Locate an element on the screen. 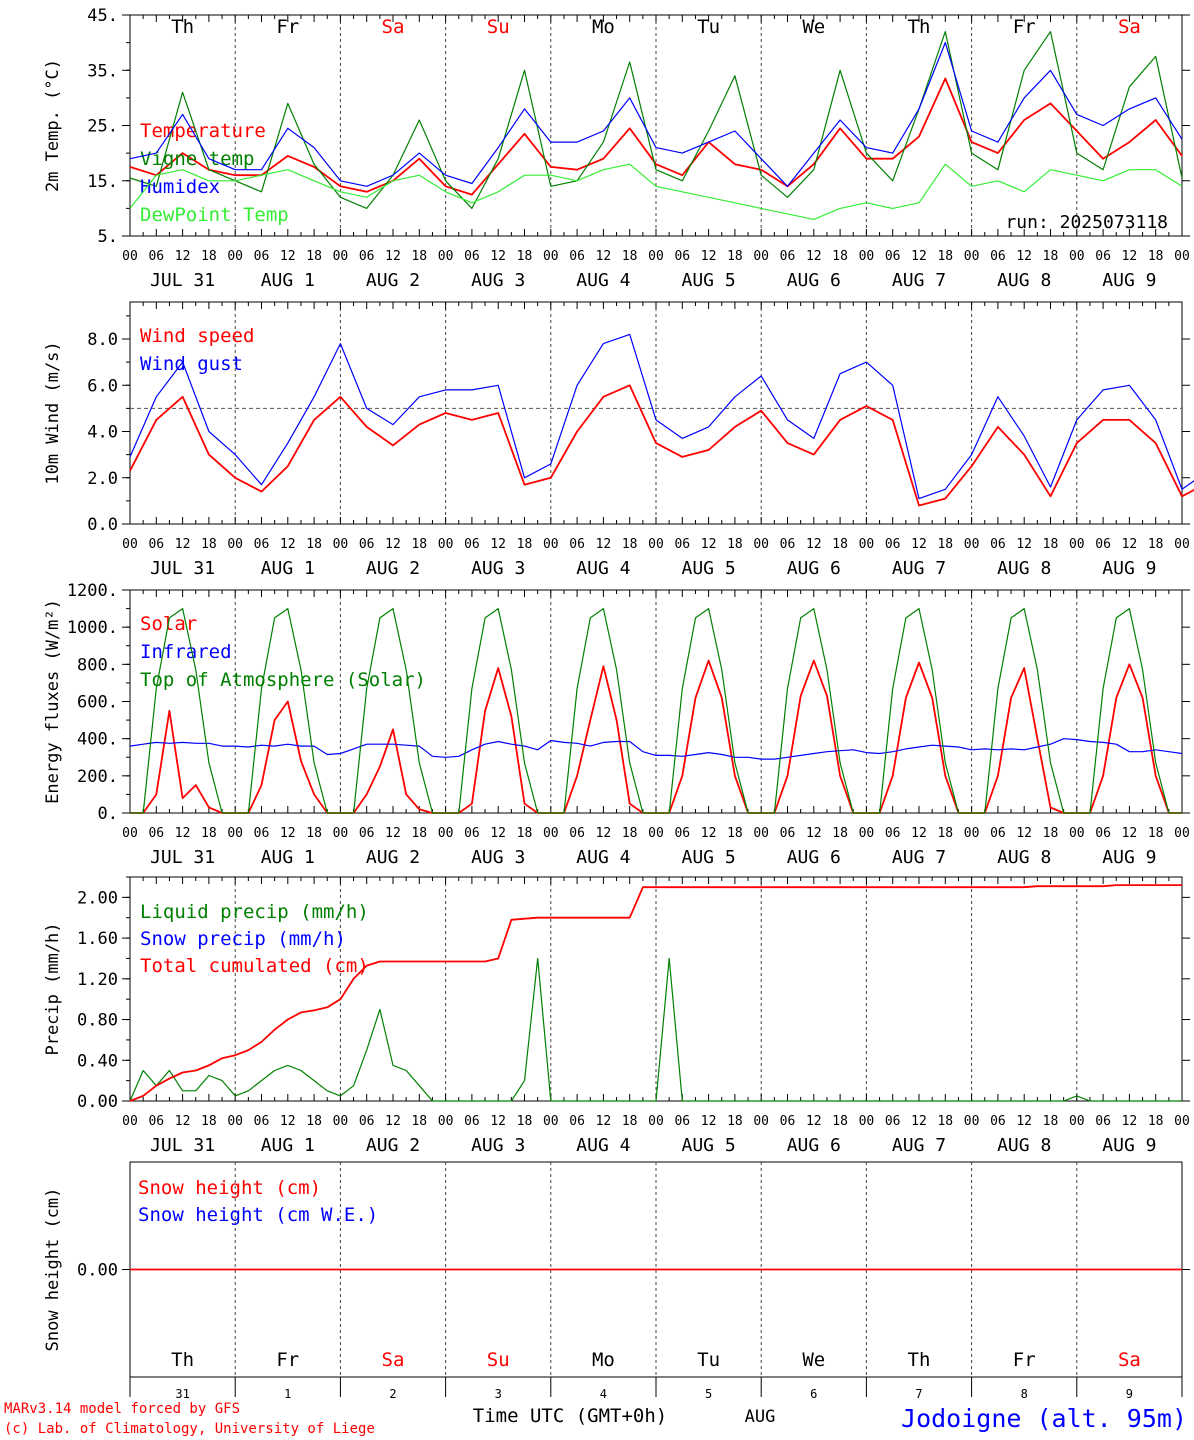  weekday-label-top: Sa is located at coordinates (393, 27).